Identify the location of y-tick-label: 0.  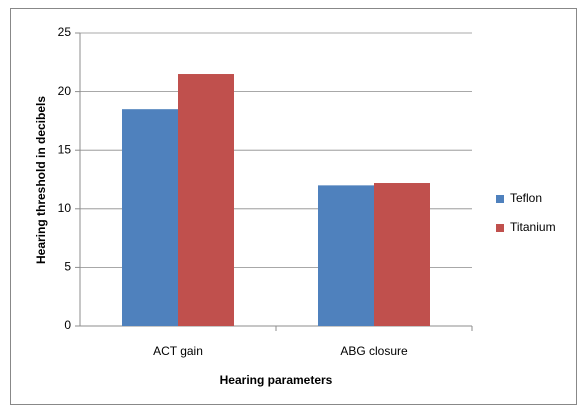
(67, 325).